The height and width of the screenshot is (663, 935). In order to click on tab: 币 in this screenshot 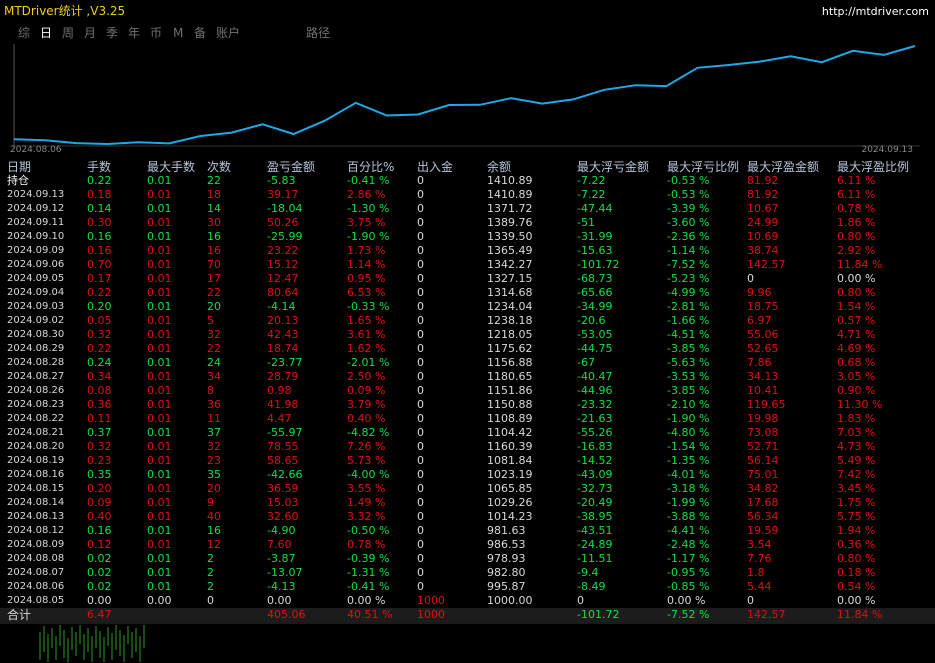, I will do `click(156, 33)`.